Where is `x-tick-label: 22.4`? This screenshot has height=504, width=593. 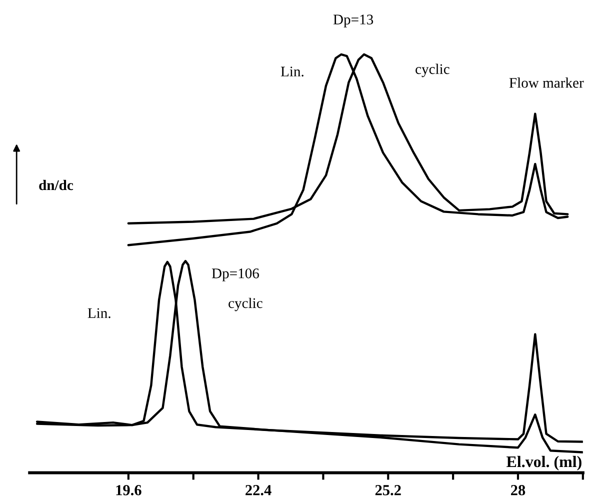
x-tick-label: 22.4 is located at coordinates (259, 490).